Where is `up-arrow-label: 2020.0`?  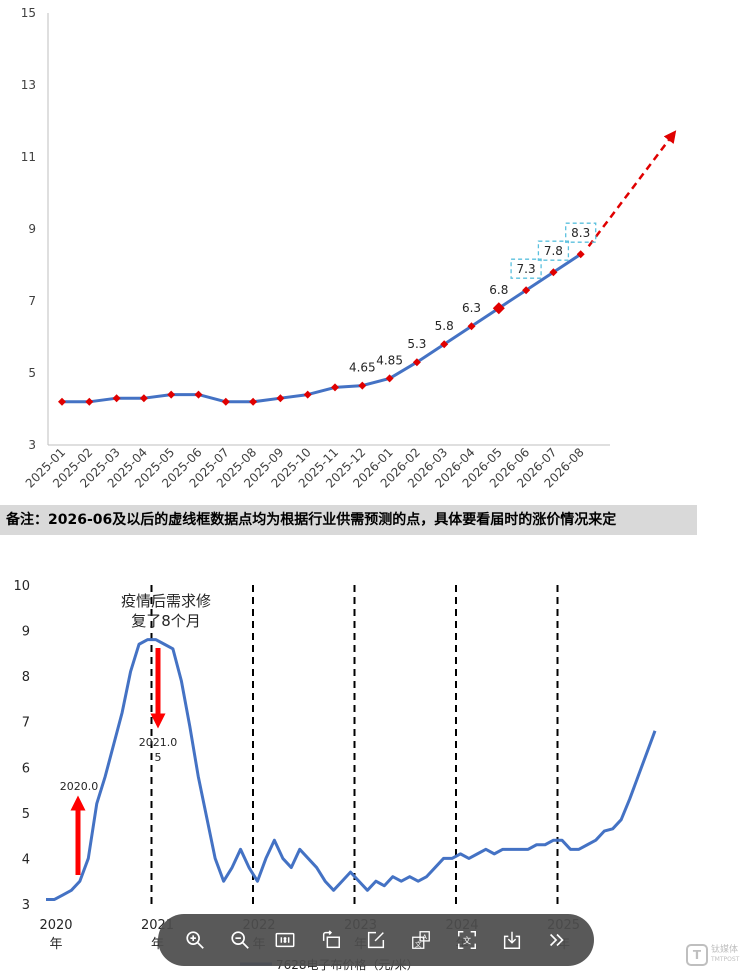 up-arrow-label: 2020.0 is located at coordinates (79, 786).